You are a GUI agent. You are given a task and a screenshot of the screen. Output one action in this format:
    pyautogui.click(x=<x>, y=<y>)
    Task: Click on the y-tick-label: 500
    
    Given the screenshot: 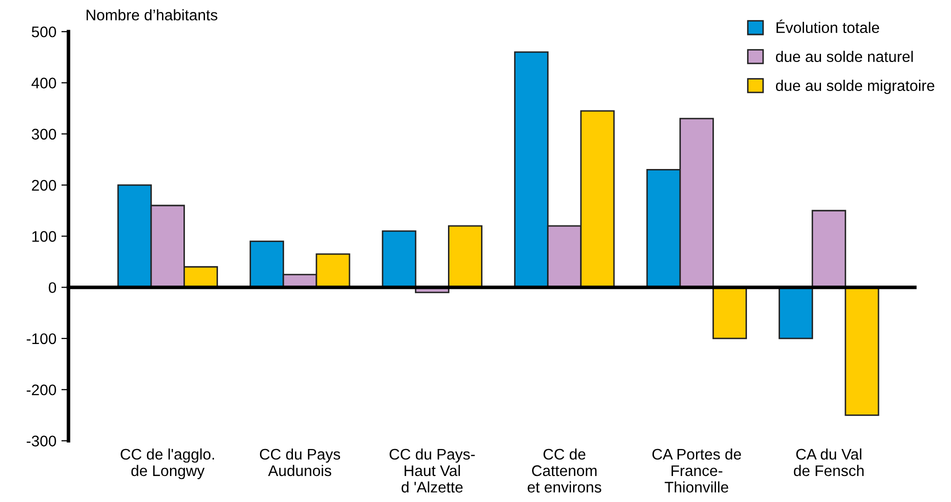 What is the action you would take?
    pyautogui.click(x=44, y=32)
    